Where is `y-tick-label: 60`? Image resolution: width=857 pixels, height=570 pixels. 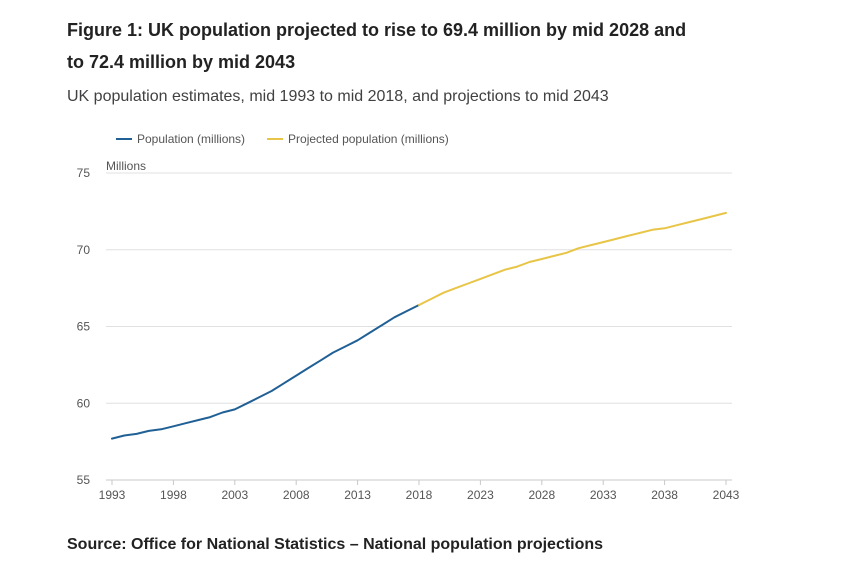
y-tick-label: 60 is located at coordinates (84, 403).